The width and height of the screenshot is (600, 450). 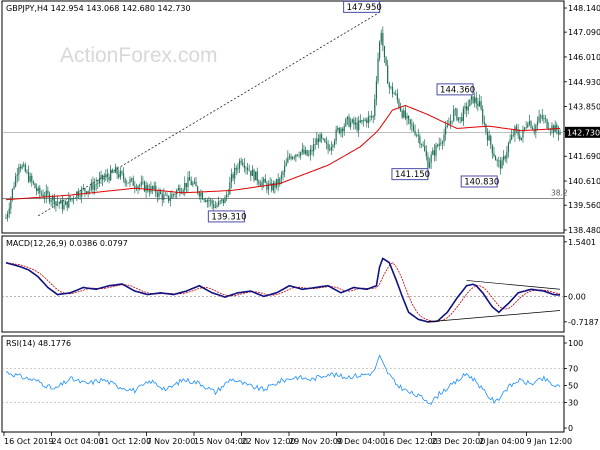 What do you see at coordinates (362, 6) in the screenshot?
I see `annotation-box` at bounding box center [362, 6].